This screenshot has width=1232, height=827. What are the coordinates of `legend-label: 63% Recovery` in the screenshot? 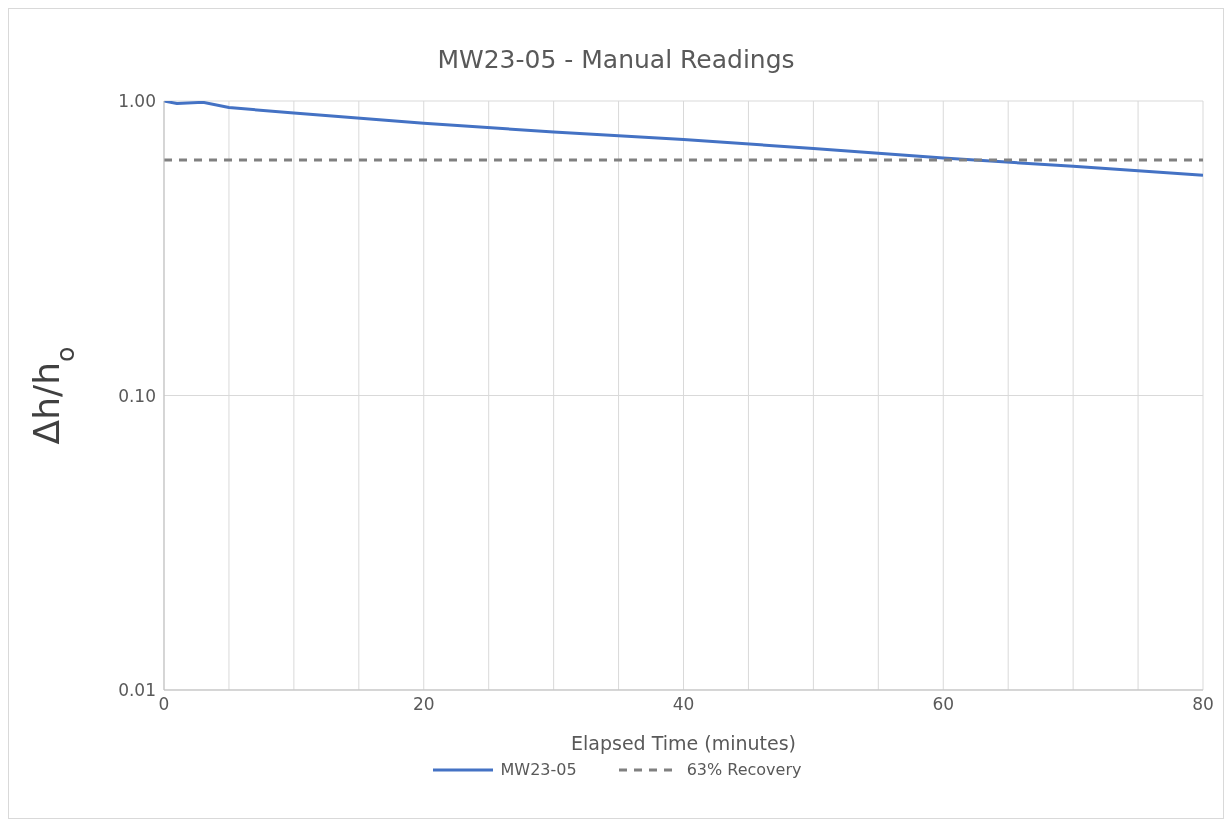 It's located at (744, 769).